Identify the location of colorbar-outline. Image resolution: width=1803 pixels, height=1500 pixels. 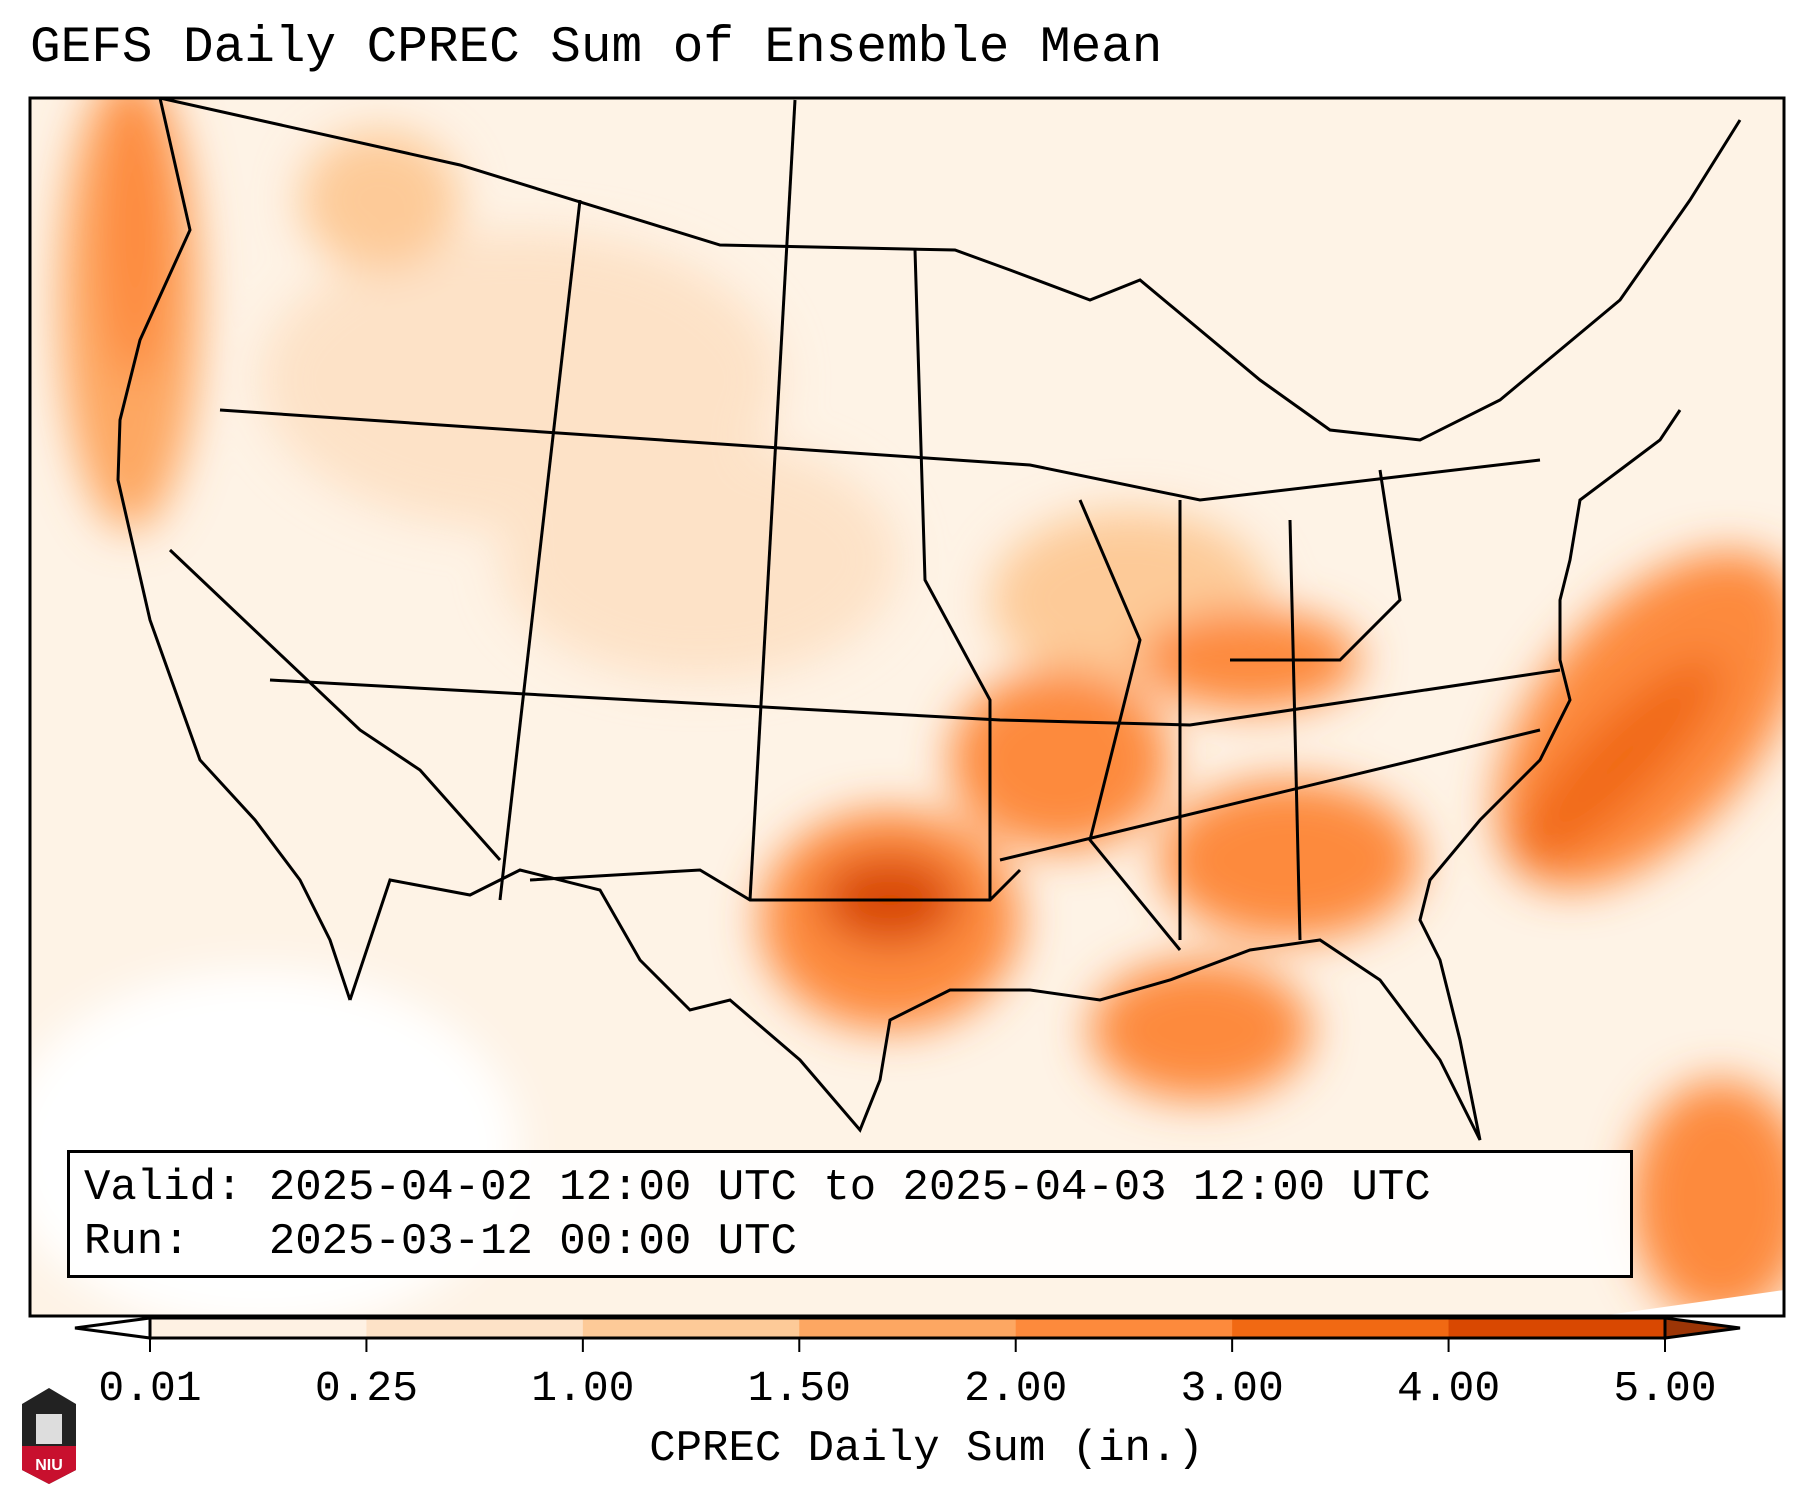
(907, 1328).